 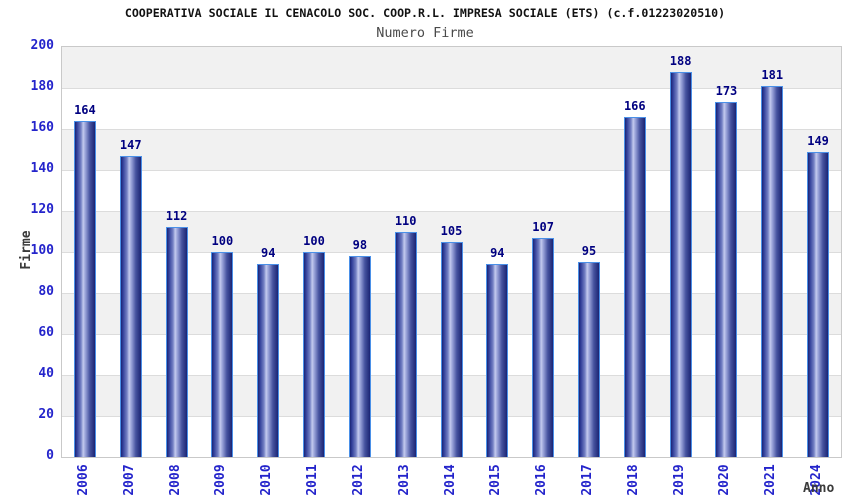 What do you see at coordinates (819, 488) in the screenshot?
I see `x-axis-title: Anno` at bounding box center [819, 488].